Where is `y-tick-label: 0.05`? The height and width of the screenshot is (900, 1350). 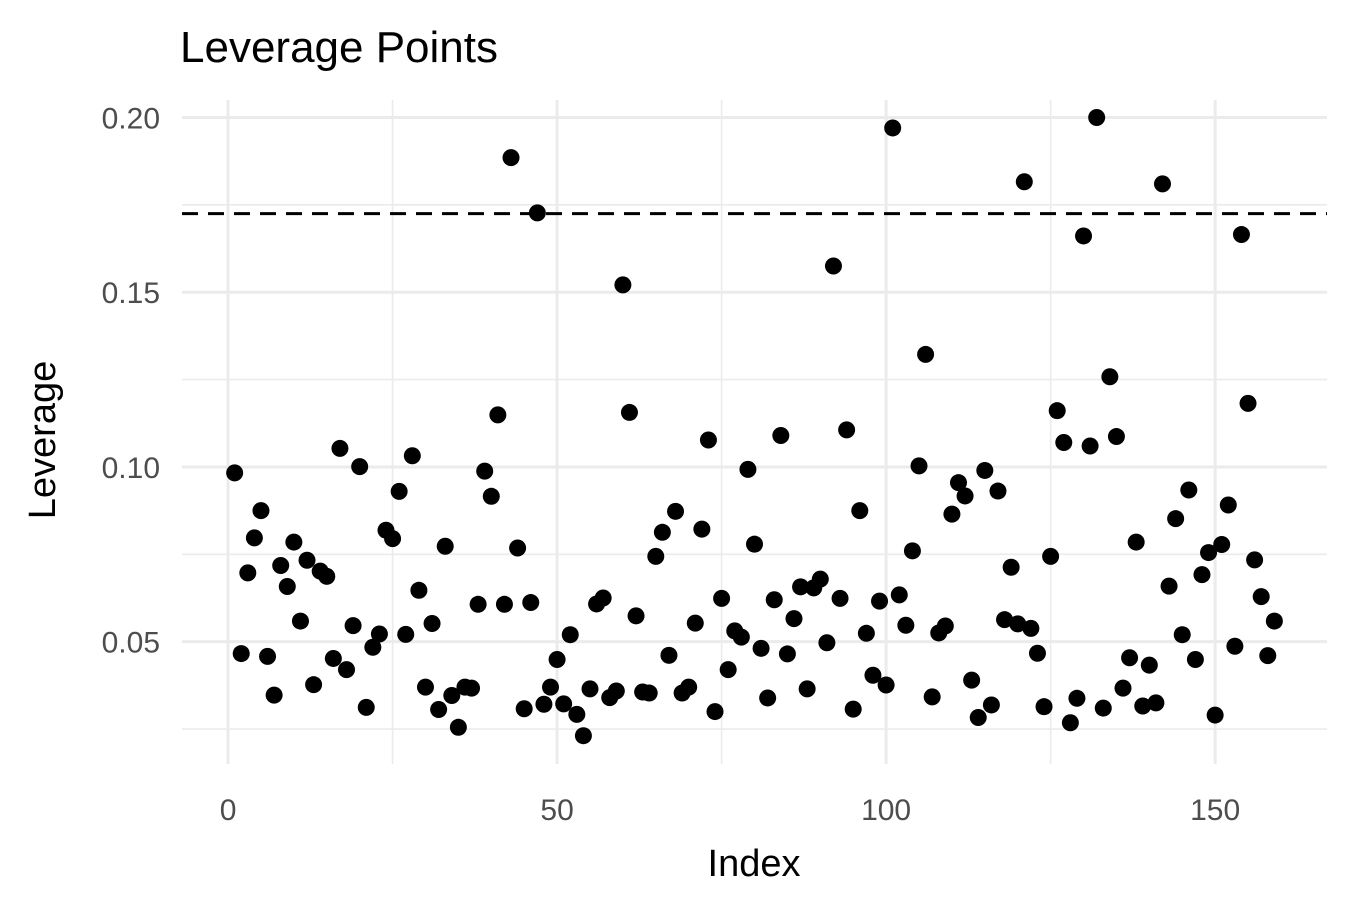 y-tick-label: 0.05 is located at coordinates (131, 643).